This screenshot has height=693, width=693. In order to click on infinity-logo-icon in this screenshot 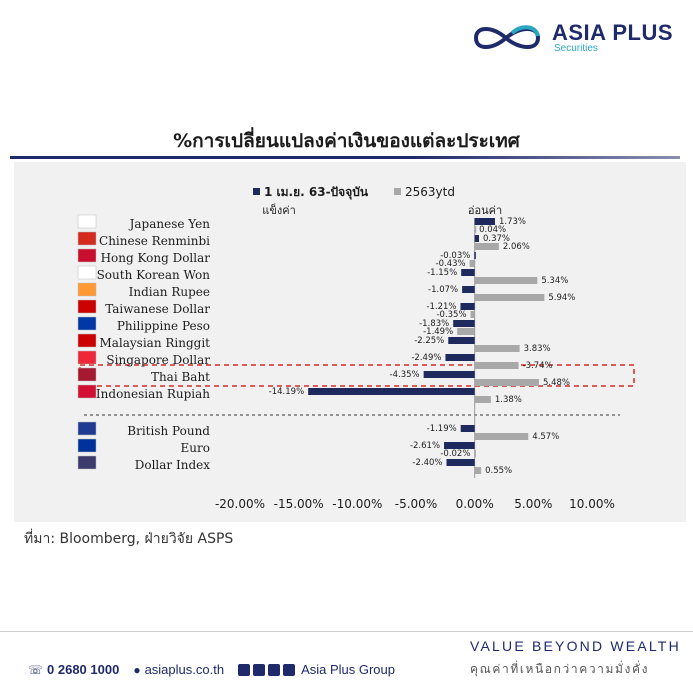, I will do `click(507, 37)`.